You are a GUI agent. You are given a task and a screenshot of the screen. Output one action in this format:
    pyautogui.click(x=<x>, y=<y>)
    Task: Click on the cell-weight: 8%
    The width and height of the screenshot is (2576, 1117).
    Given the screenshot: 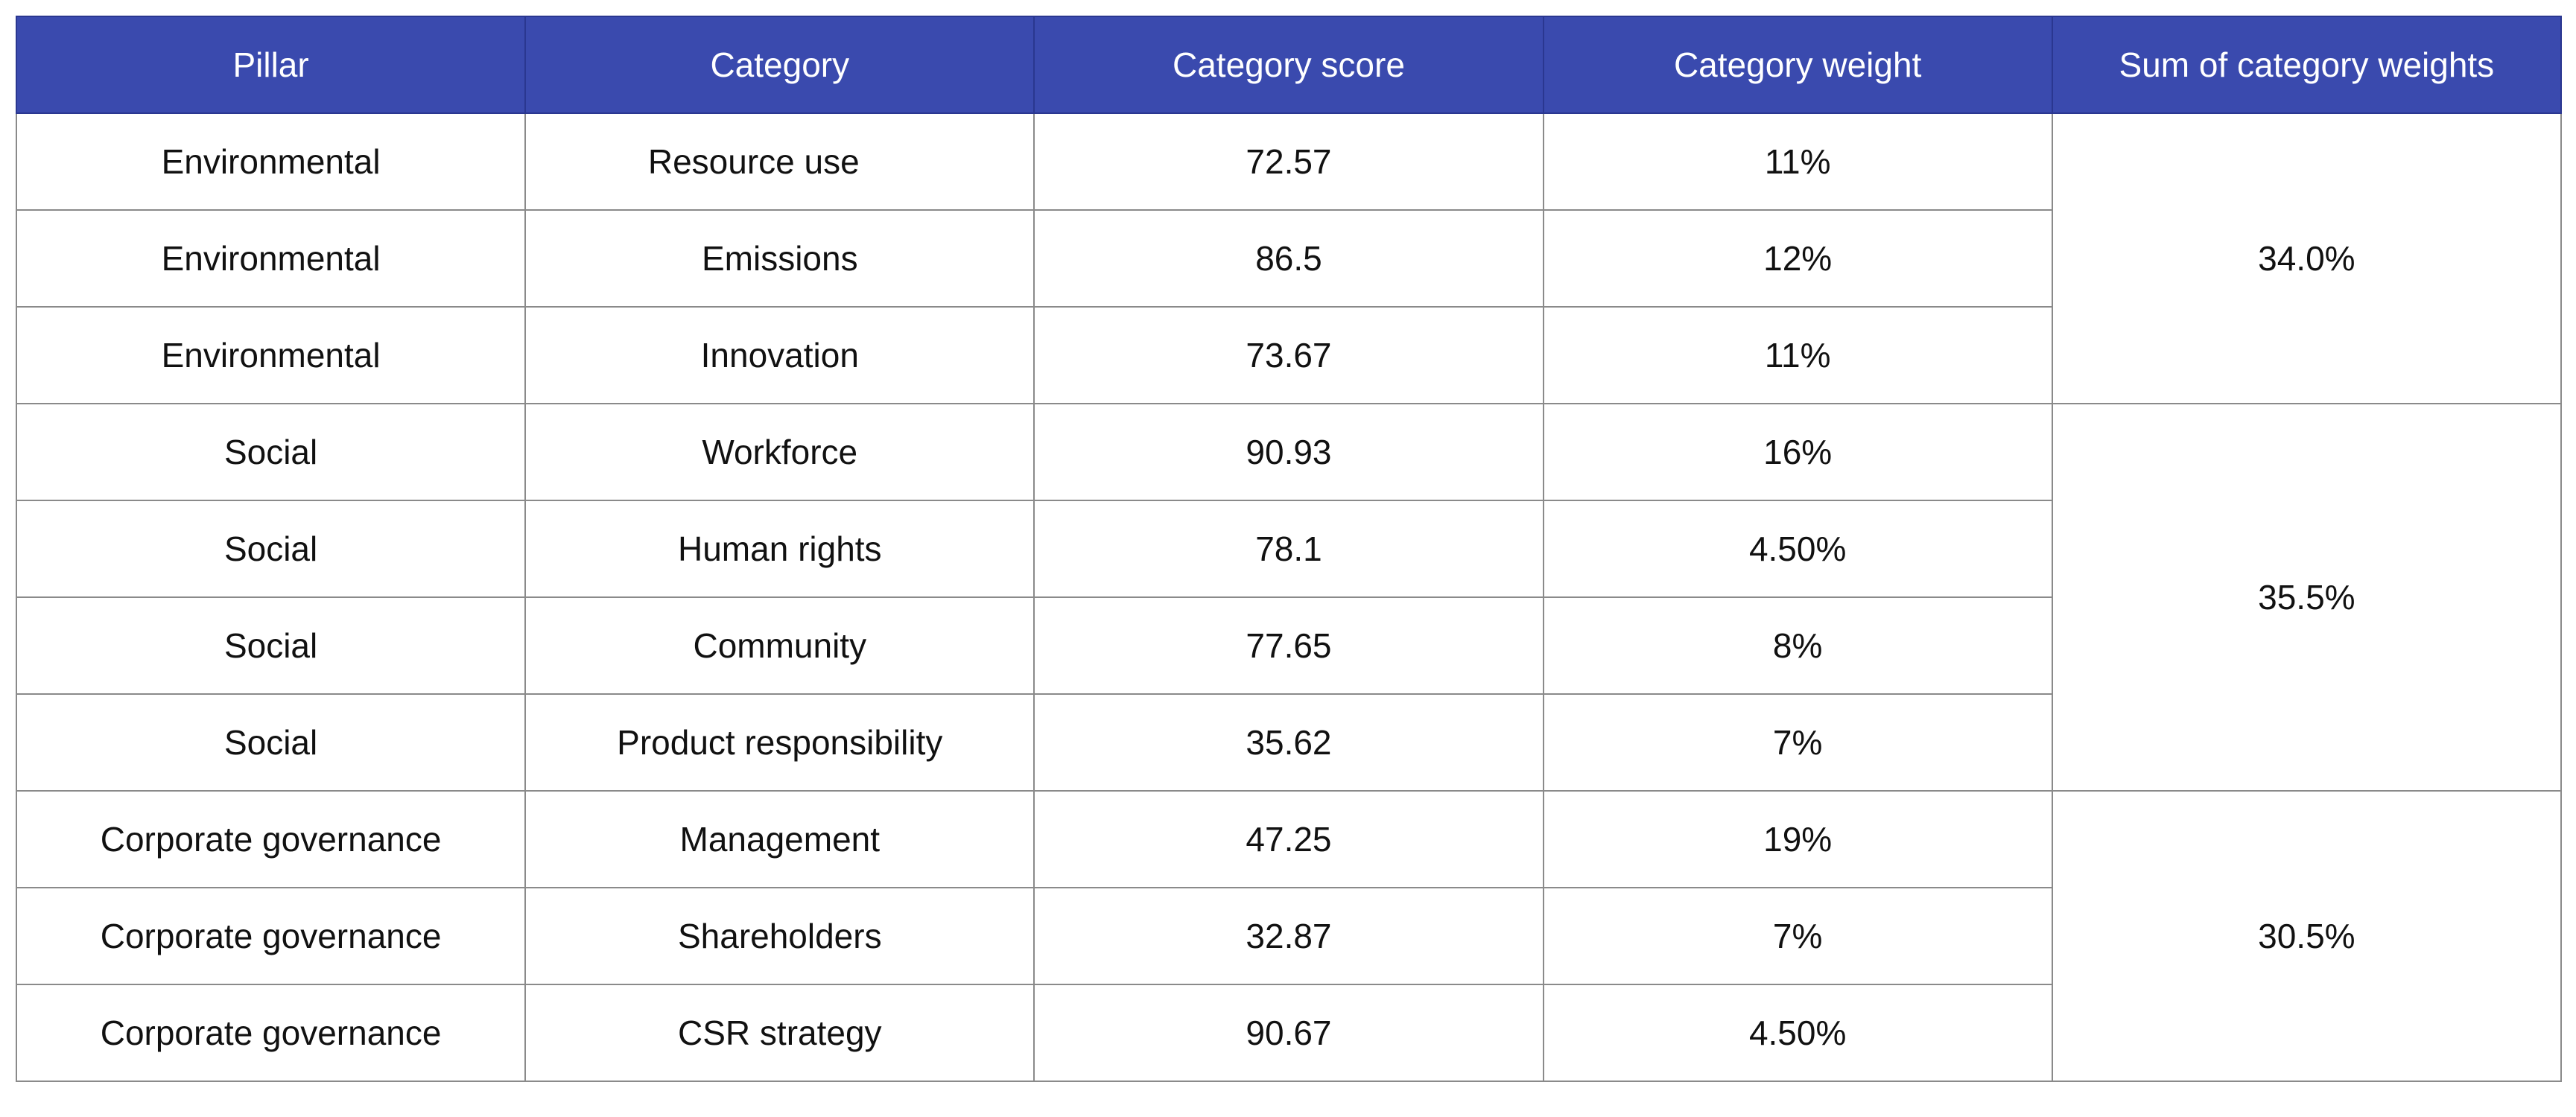 What is the action you would take?
    pyautogui.click(x=1798, y=646)
    